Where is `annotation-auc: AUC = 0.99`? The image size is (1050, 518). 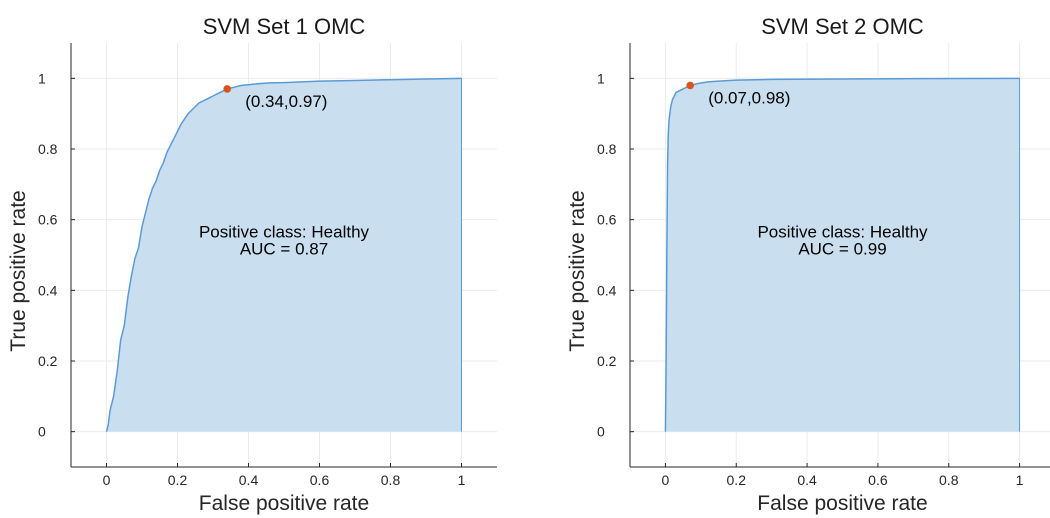
annotation-auc: AUC = 0.99 is located at coordinates (842, 248).